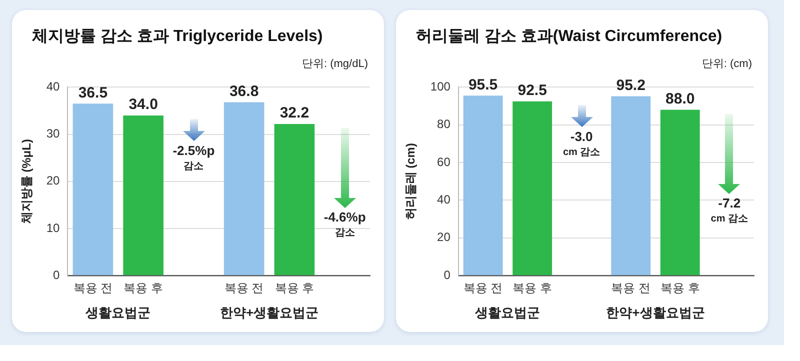 Image resolution: width=800 pixels, height=361 pixels. I want to click on y-axis-title: 체지방률 (%μL), so click(27, 182).